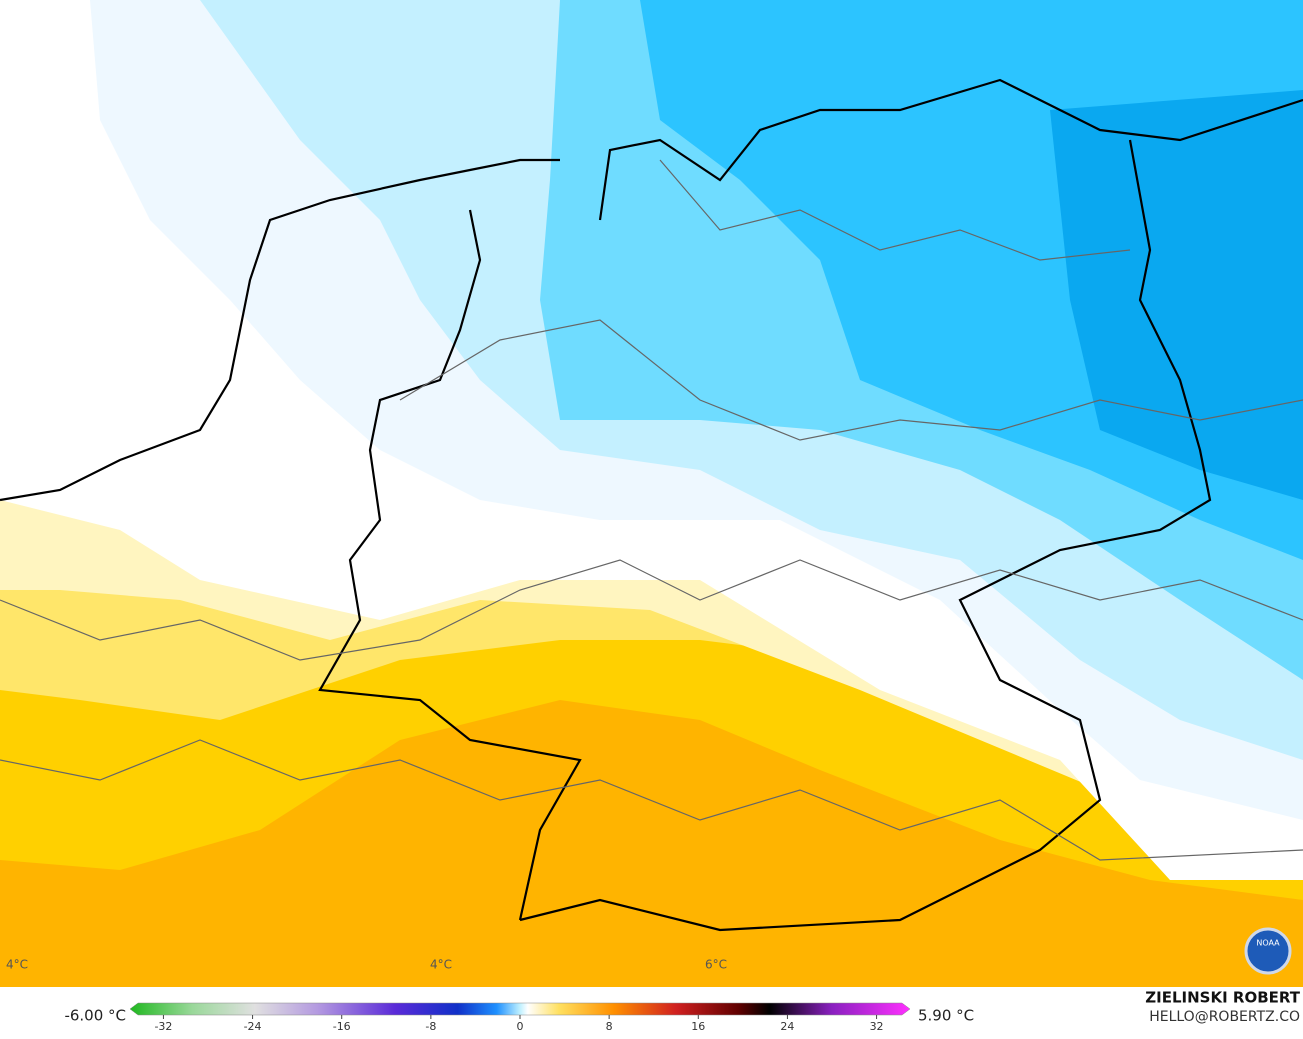 The height and width of the screenshot is (1039, 1303). I want to click on noaa-logo-text: NOAA, so click(1268, 943).